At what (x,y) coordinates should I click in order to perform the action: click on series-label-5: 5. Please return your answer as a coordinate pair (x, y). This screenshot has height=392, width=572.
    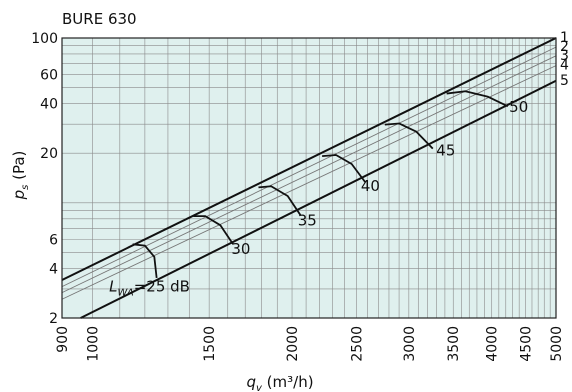
    Looking at the image, I should click on (564, 81).